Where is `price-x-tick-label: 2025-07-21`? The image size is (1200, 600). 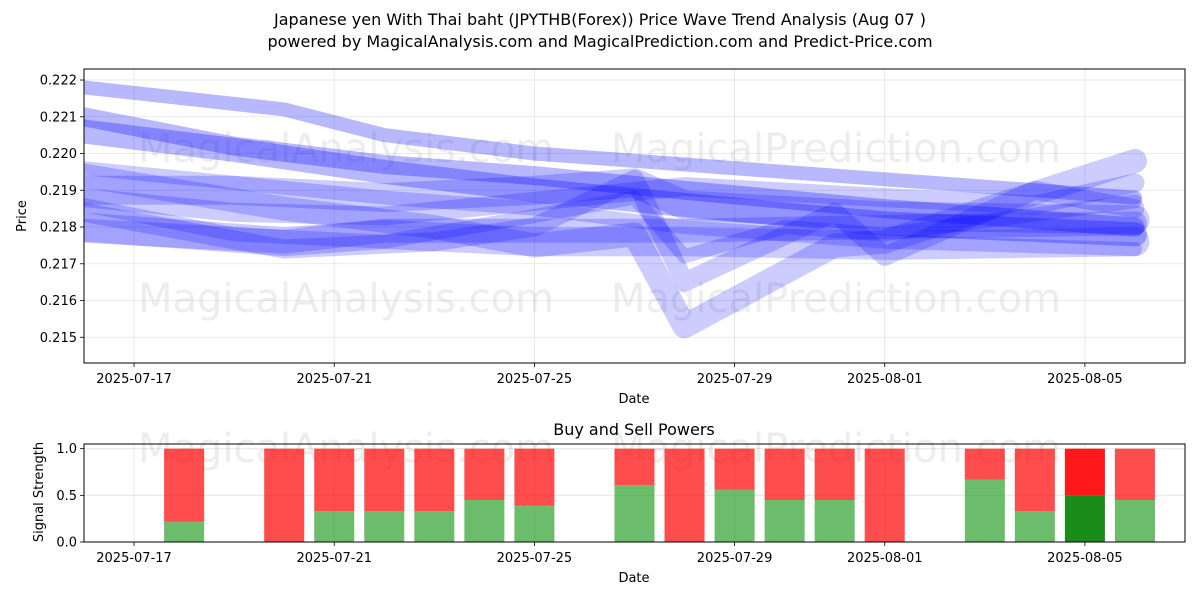
price-x-tick-label: 2025-07-21 is located at coordinates (334, 379).